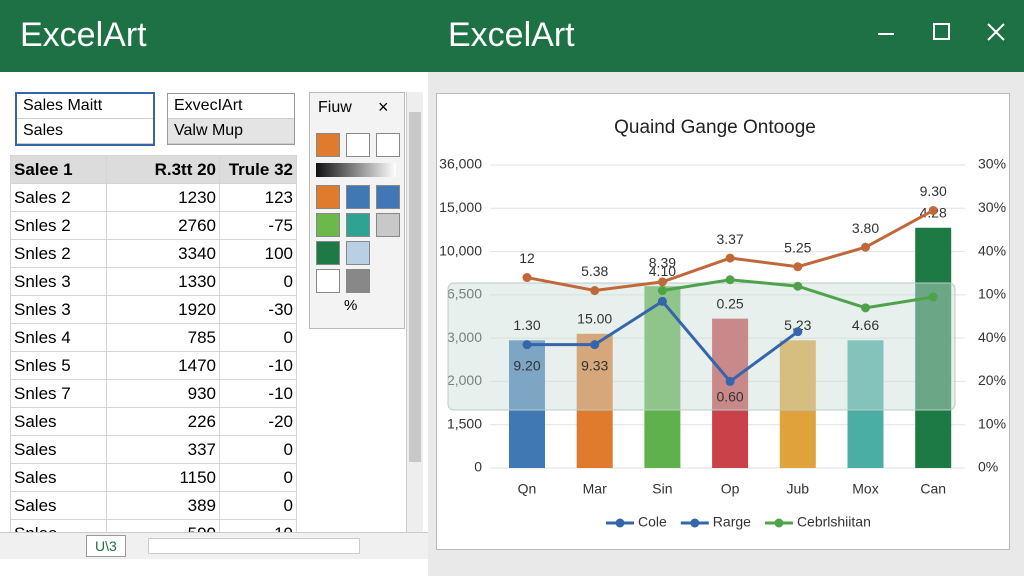 This screenshot has width=1024, height=576. I want to click on legend-swatch, so click(779, 523).